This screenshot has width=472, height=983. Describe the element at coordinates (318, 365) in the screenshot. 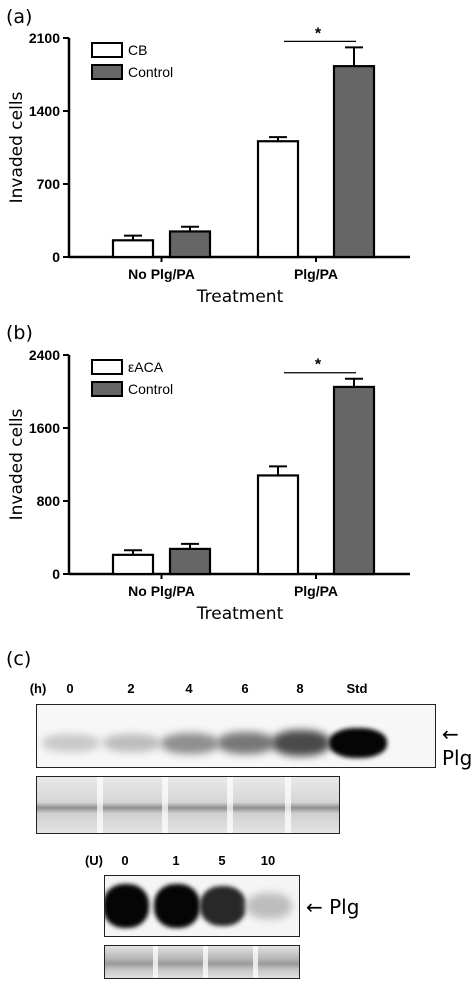

I see `chart2-significance-star: *` at that location.